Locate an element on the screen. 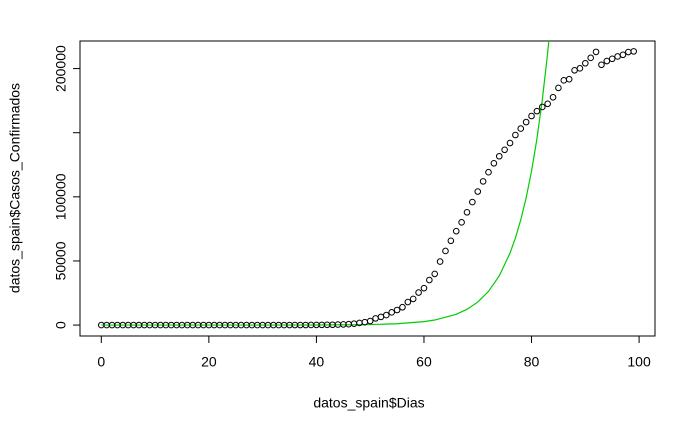  x-tick-label: 40 is located at coordinates (317, 362).